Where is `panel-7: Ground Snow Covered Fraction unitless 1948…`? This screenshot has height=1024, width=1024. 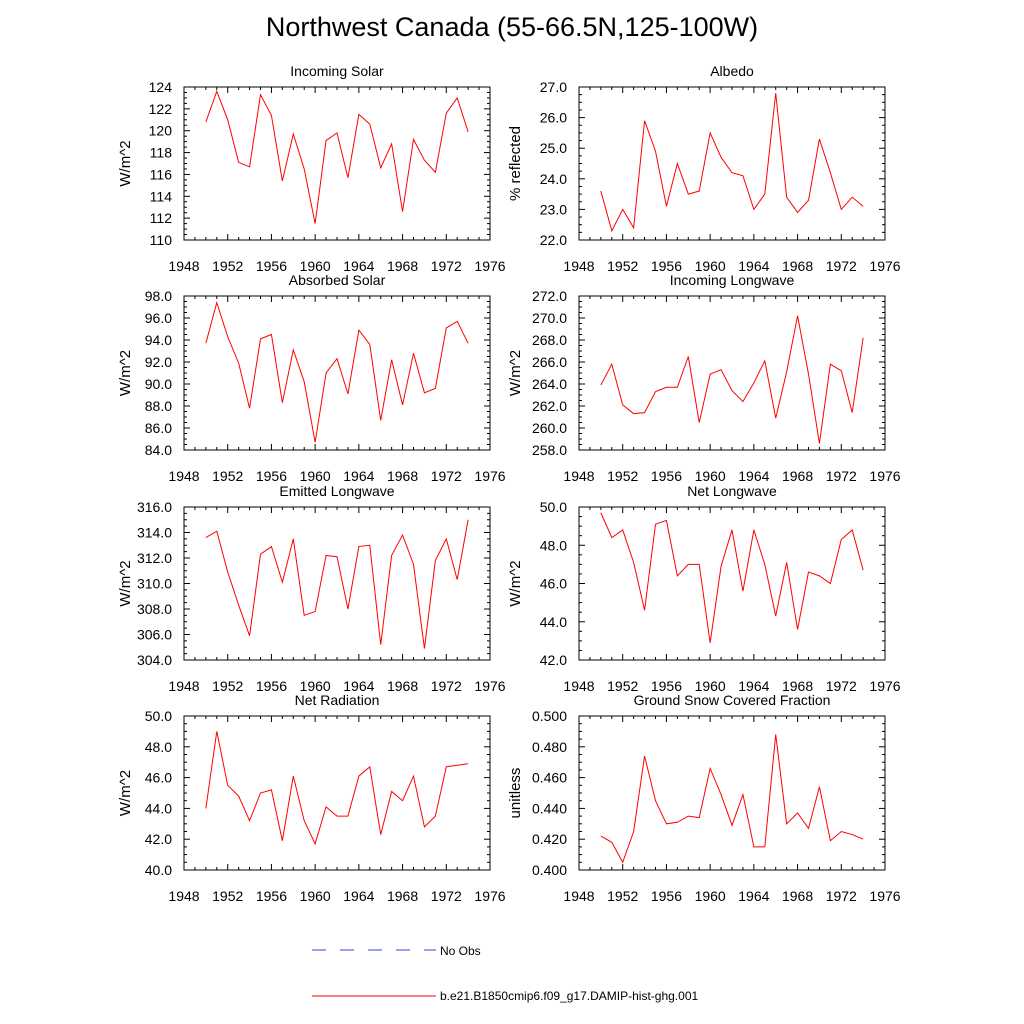 panel-7: Ground Snow Covered Fraction unitless 1948… is located at coordinates (704, 798).